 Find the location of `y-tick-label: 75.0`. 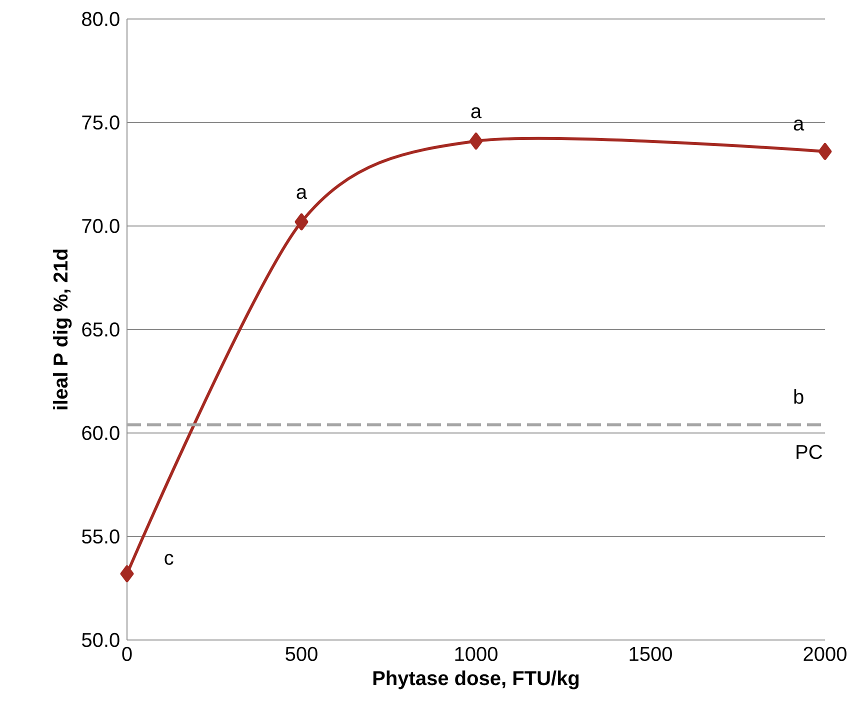

y-tick-label: 75.0 is located at coordinates (101, 122).